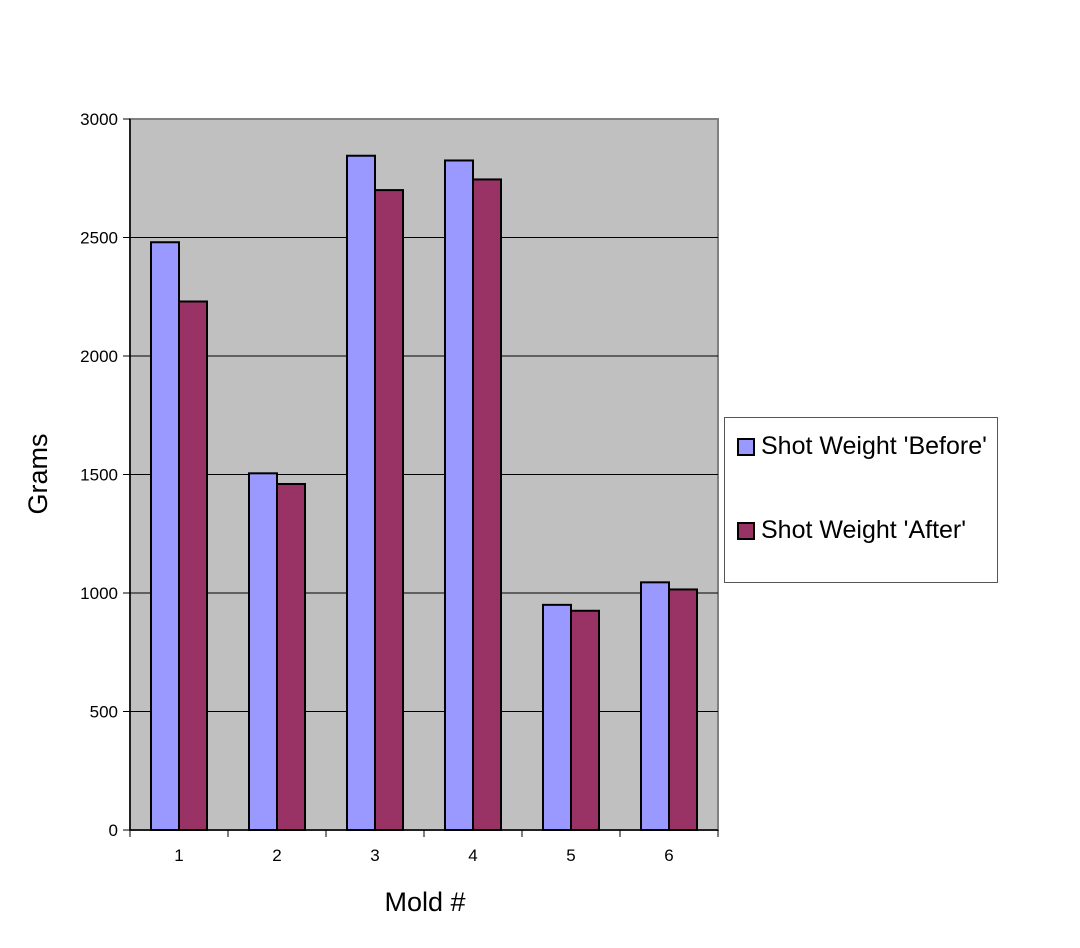 This screenshot has width=1080, height=948. Describe the element at coordinates (424, 902) in the screenshot. I see `x-axis-title: Mold #` at that location.